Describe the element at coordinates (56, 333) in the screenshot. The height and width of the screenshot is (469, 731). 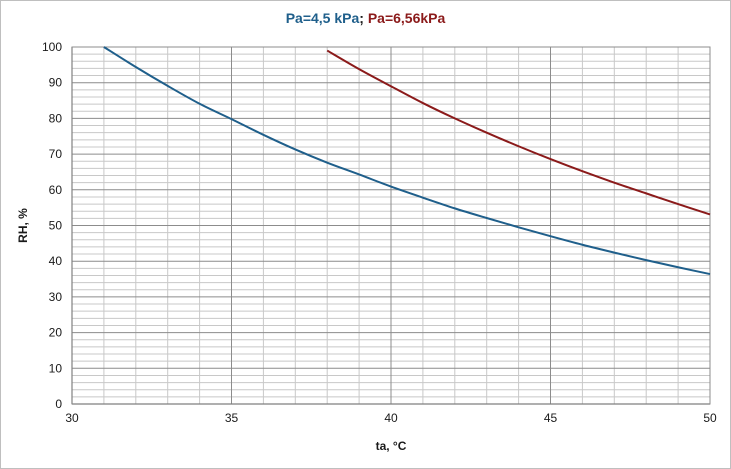
I see `y-tick-label: 20` at that location.